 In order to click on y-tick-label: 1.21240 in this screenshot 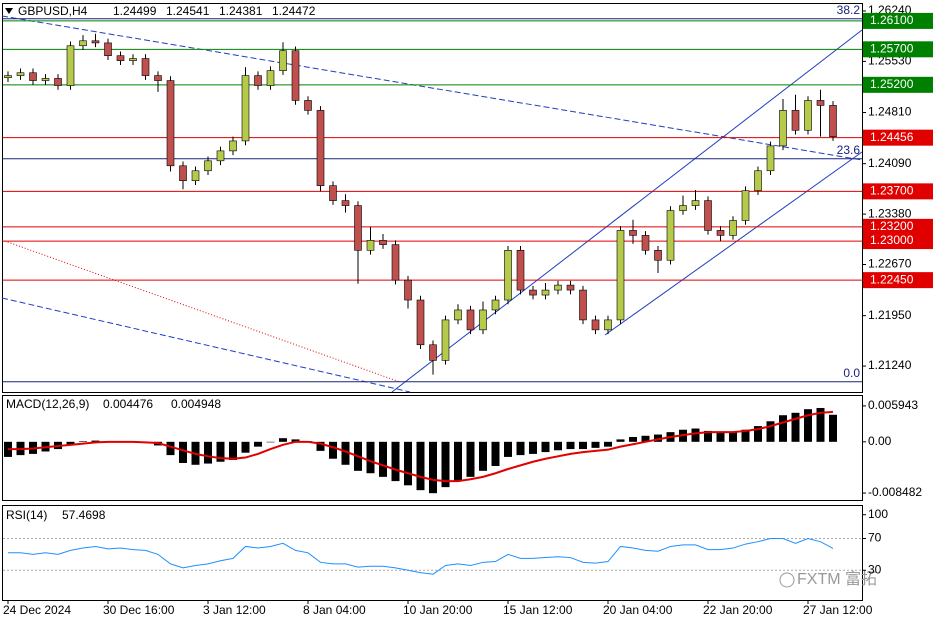, I will do `click(890, 365)`.